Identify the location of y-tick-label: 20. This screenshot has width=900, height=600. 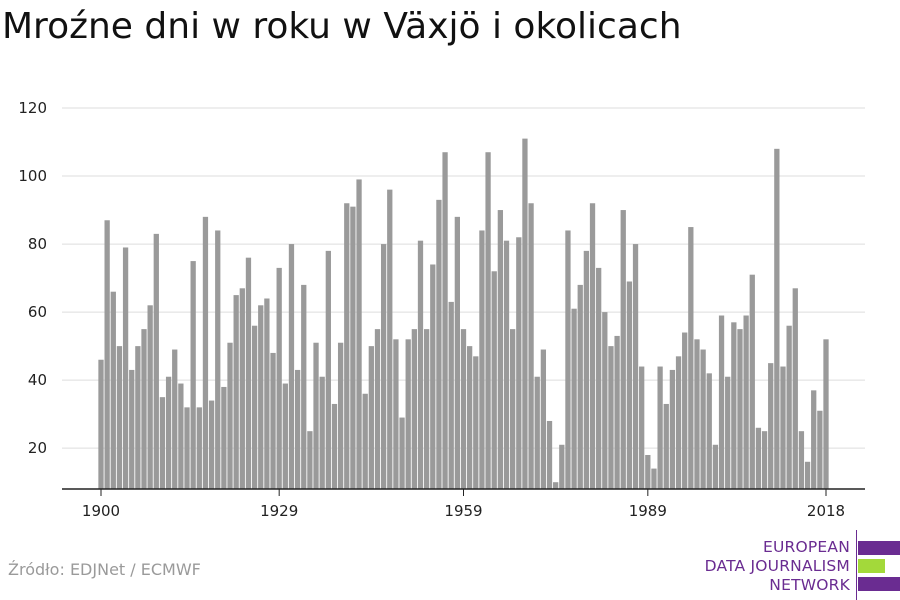
(37, 448).